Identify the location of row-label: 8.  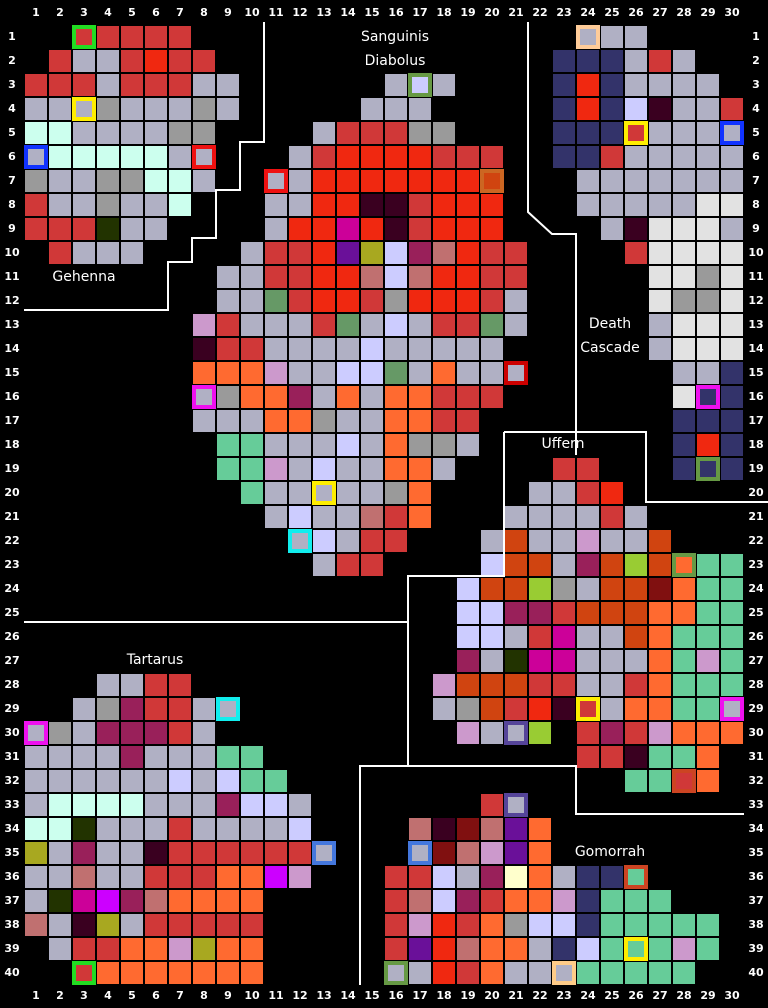
(756, 204).